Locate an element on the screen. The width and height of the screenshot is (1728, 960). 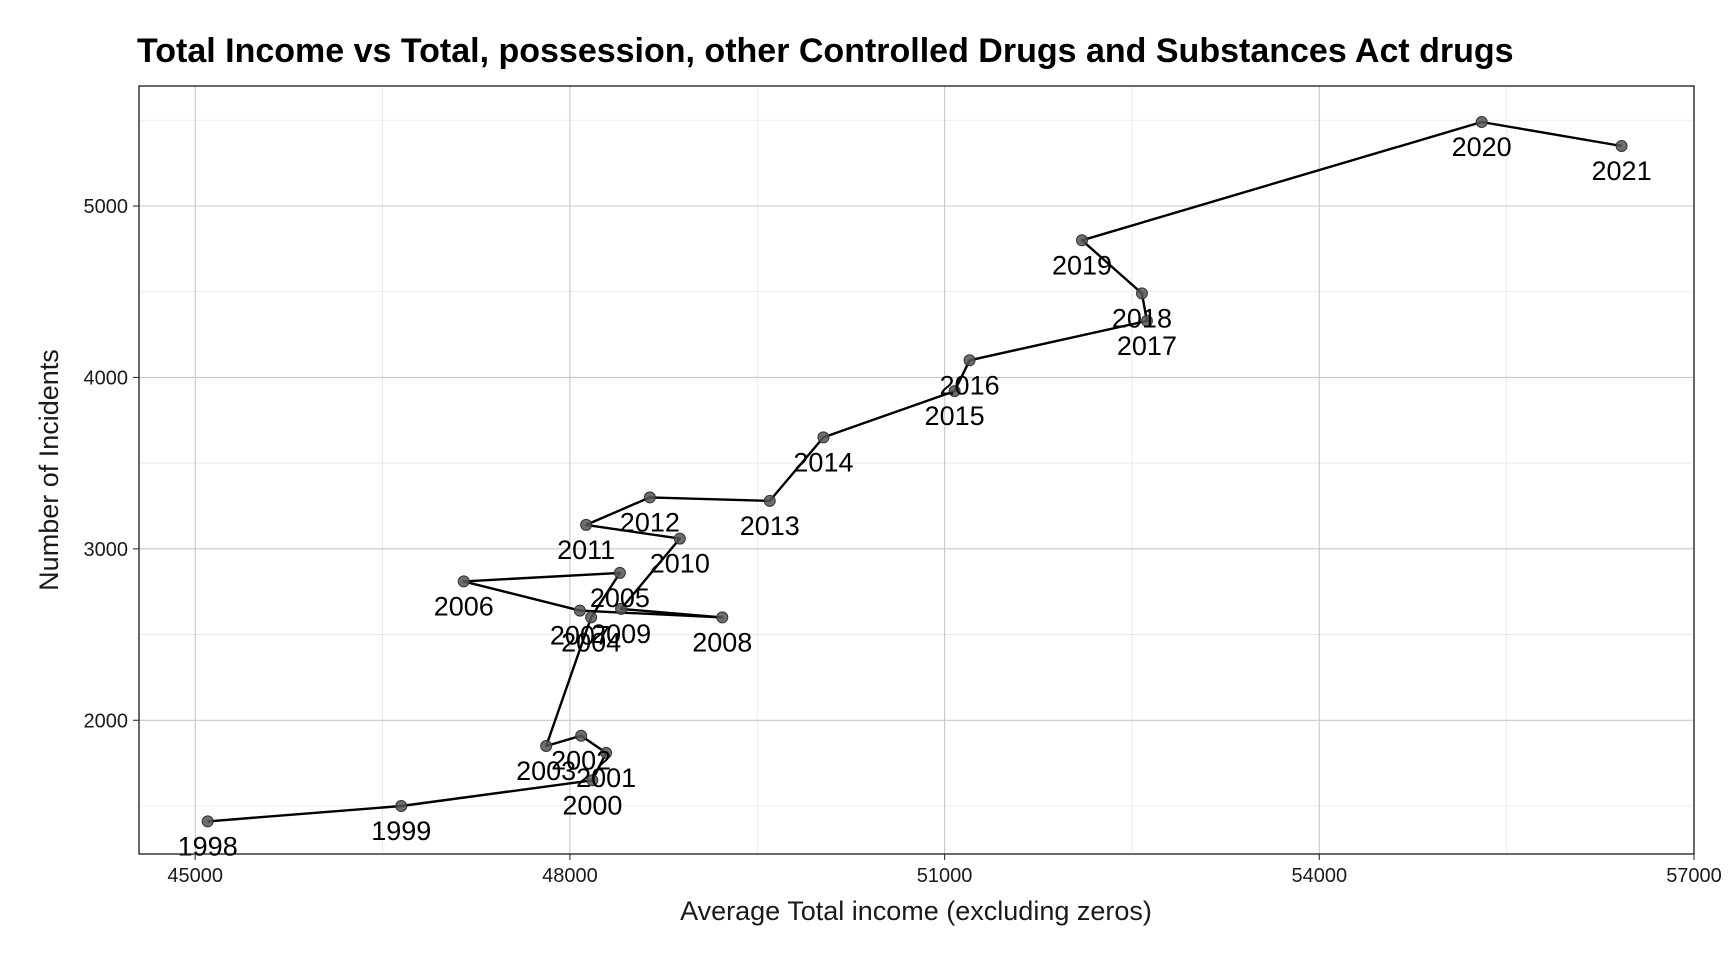
point-label-2014: 2014 is located at coordinates (823, 462).